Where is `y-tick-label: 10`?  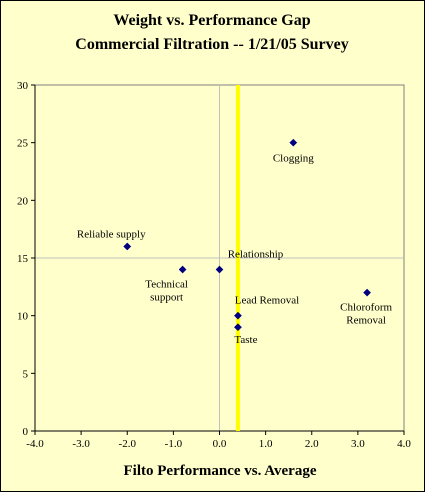
y-tick-label: 10 is located at coordinates (23, 317).